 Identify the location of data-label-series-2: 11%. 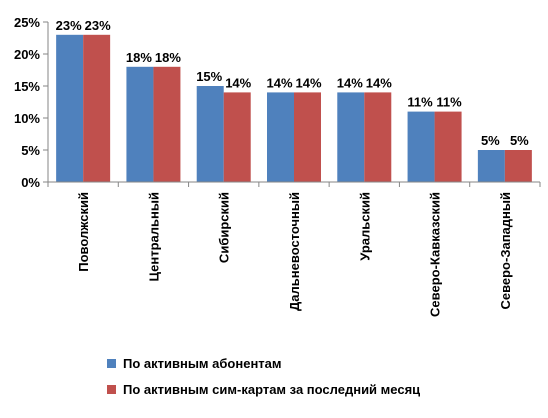
(449, 102).